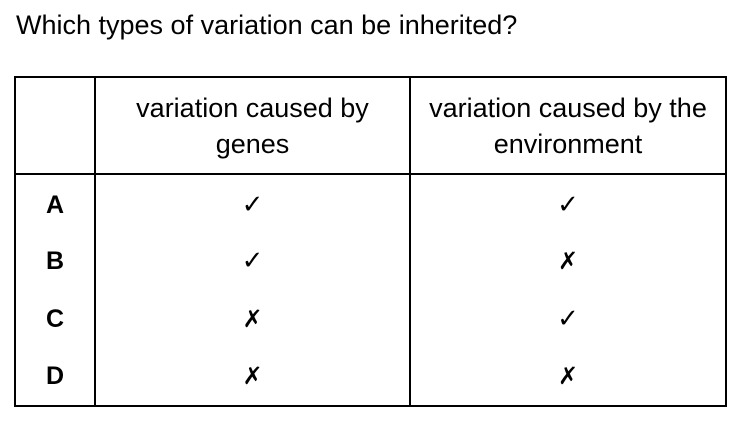  Describe the element at coordinates (55, 377) in the screenshot. I see `option-letter: D` at that location.